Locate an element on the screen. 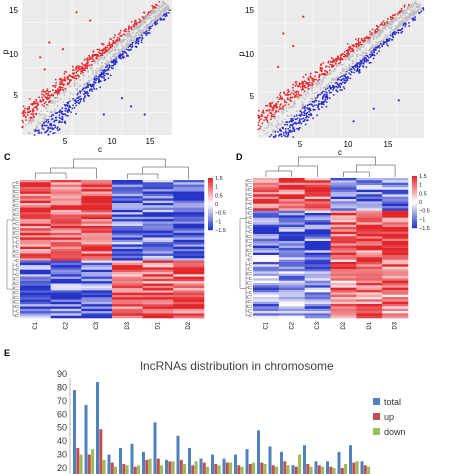 This screenshot has height=474, width=474. y-tick-label: 90 is located at coordinates (62, 374).